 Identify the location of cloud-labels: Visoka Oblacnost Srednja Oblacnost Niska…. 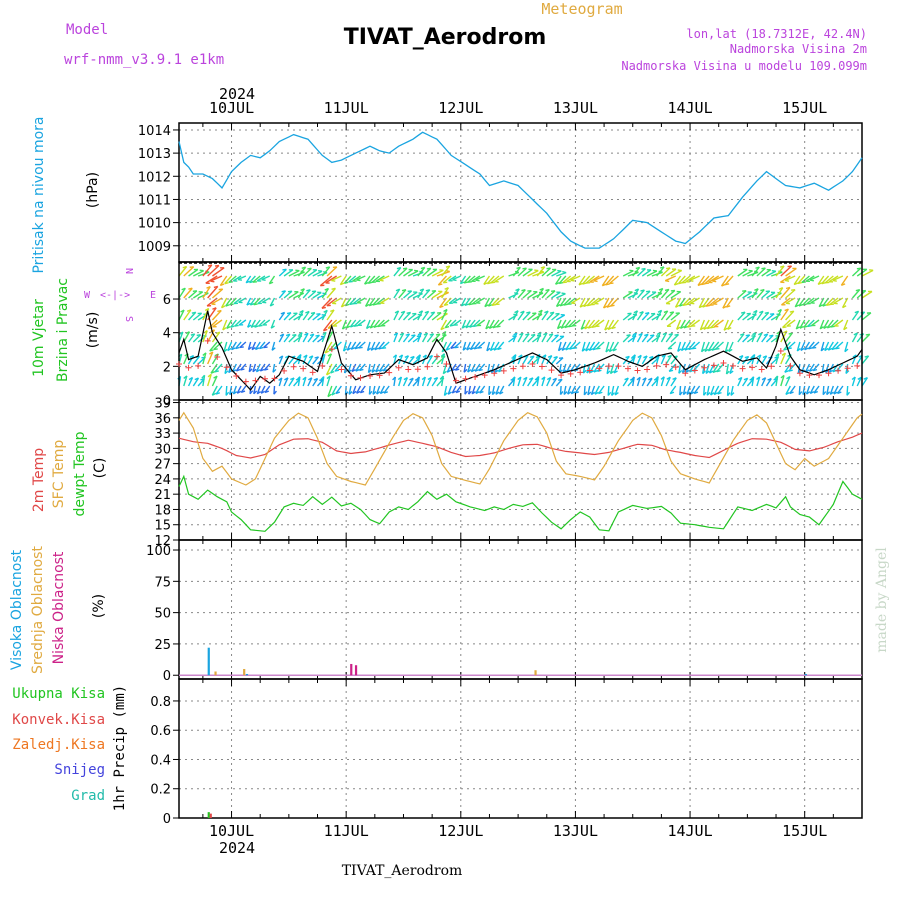
(58, 610).